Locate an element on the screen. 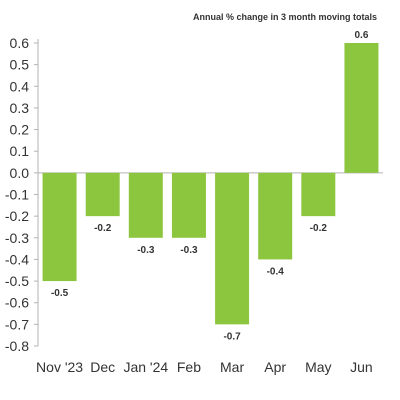 This screenshot has height=400, width=400. data-label: 0.6 is located at coordinates (361, 35).